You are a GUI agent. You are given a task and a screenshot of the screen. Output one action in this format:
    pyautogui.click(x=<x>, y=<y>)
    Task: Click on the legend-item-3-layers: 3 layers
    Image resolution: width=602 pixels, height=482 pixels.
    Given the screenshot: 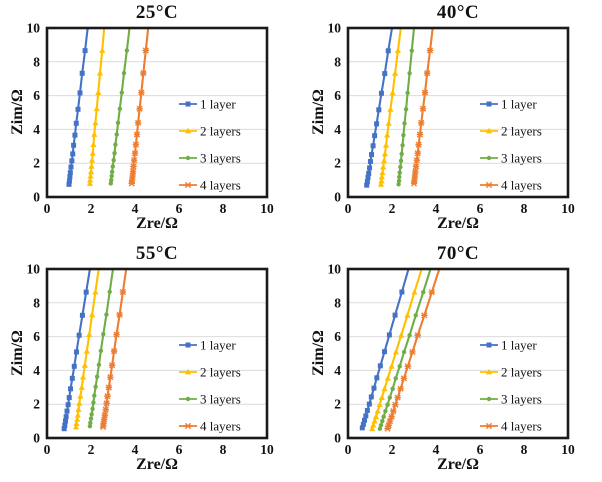 What is the action you would take?
    pyautogui.click(x=511, y=399)
    